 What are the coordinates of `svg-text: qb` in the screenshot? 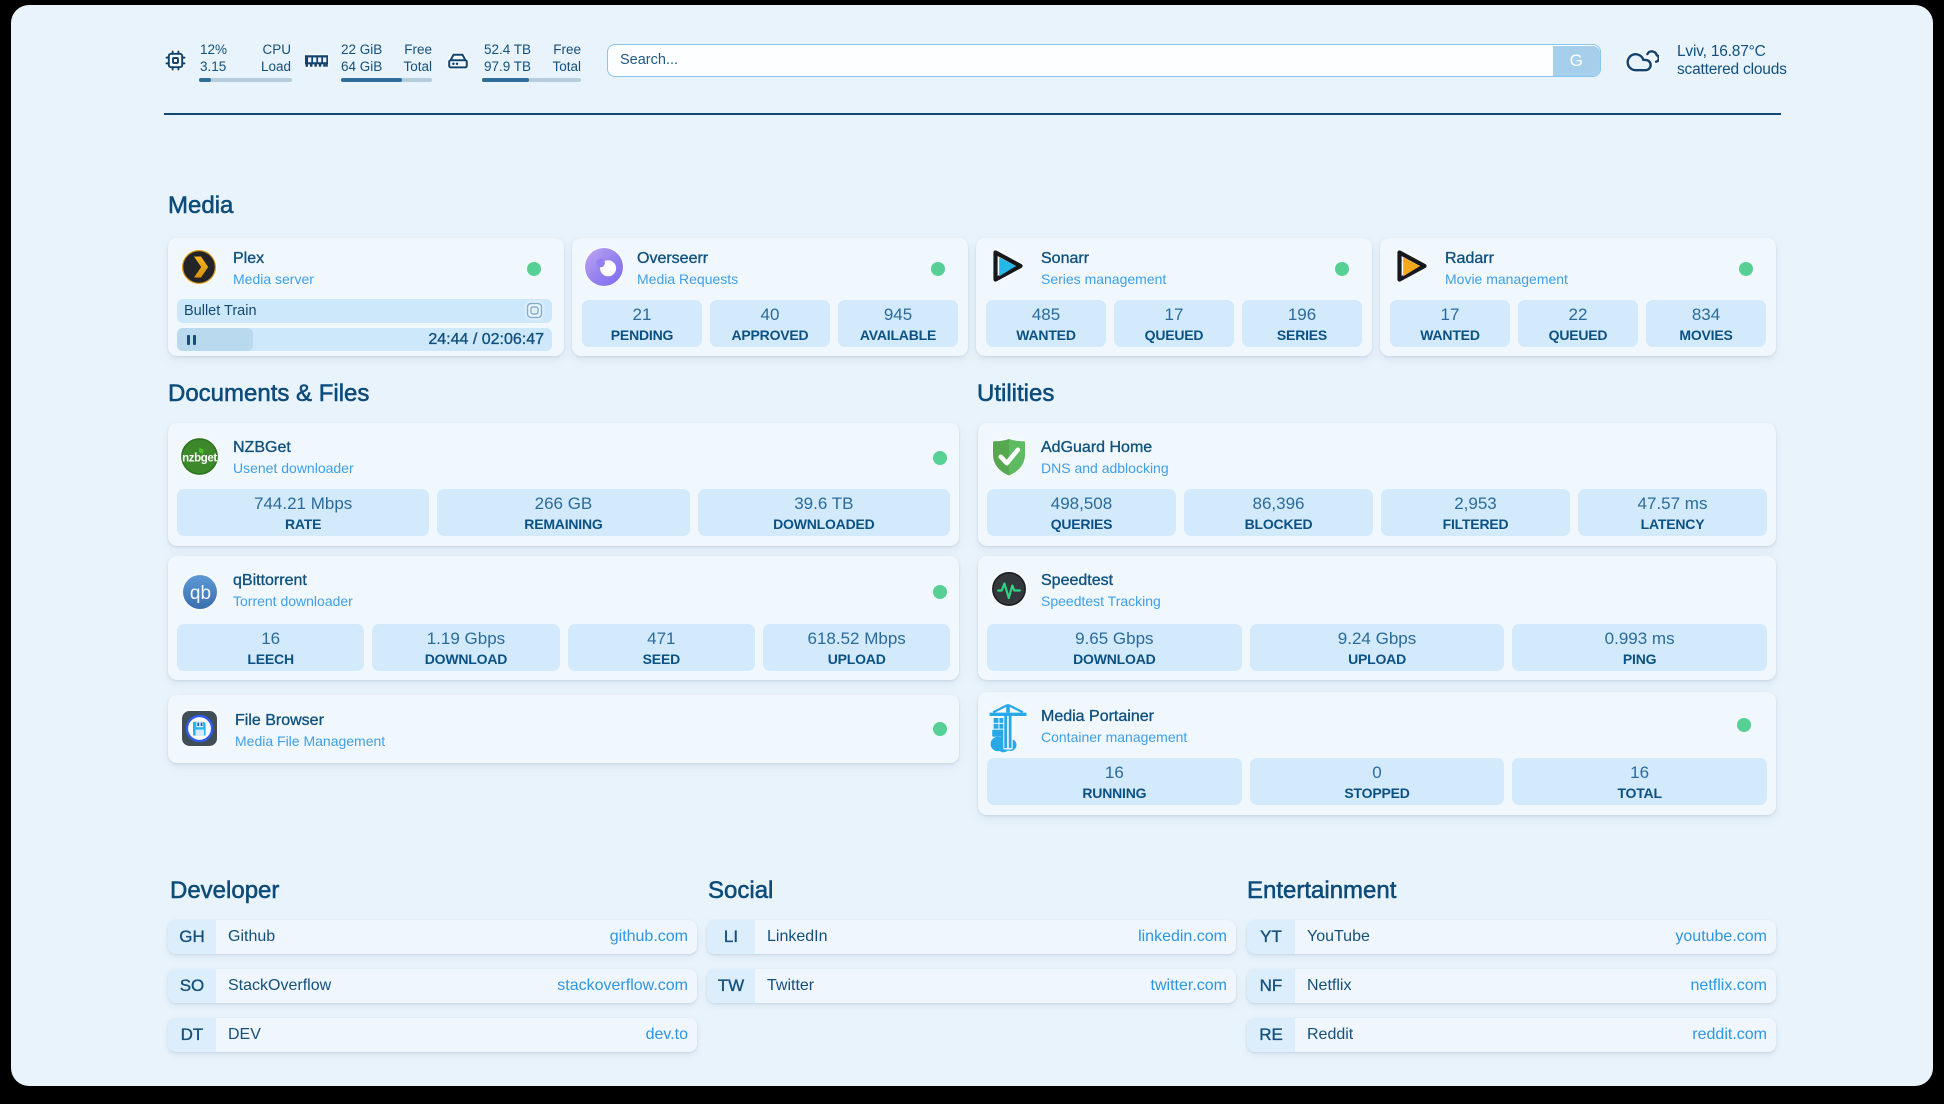 It's located at (200, 593).